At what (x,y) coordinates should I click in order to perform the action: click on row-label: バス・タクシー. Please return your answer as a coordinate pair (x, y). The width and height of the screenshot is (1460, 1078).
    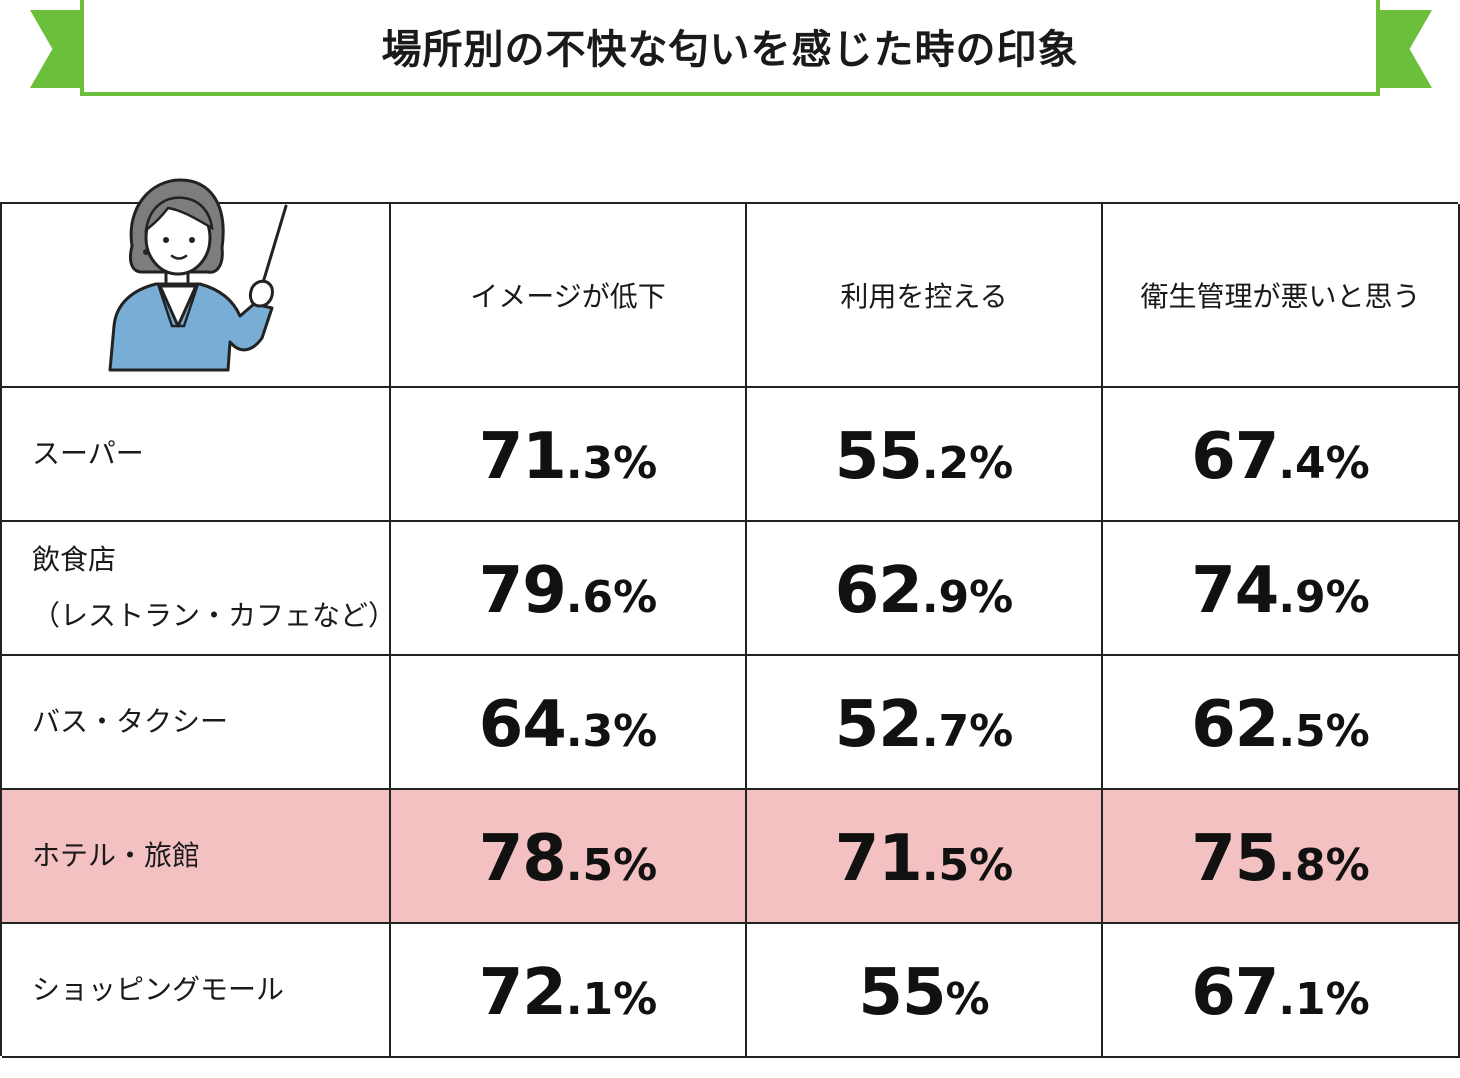
    Looking at the image, I should click on (130, 721).